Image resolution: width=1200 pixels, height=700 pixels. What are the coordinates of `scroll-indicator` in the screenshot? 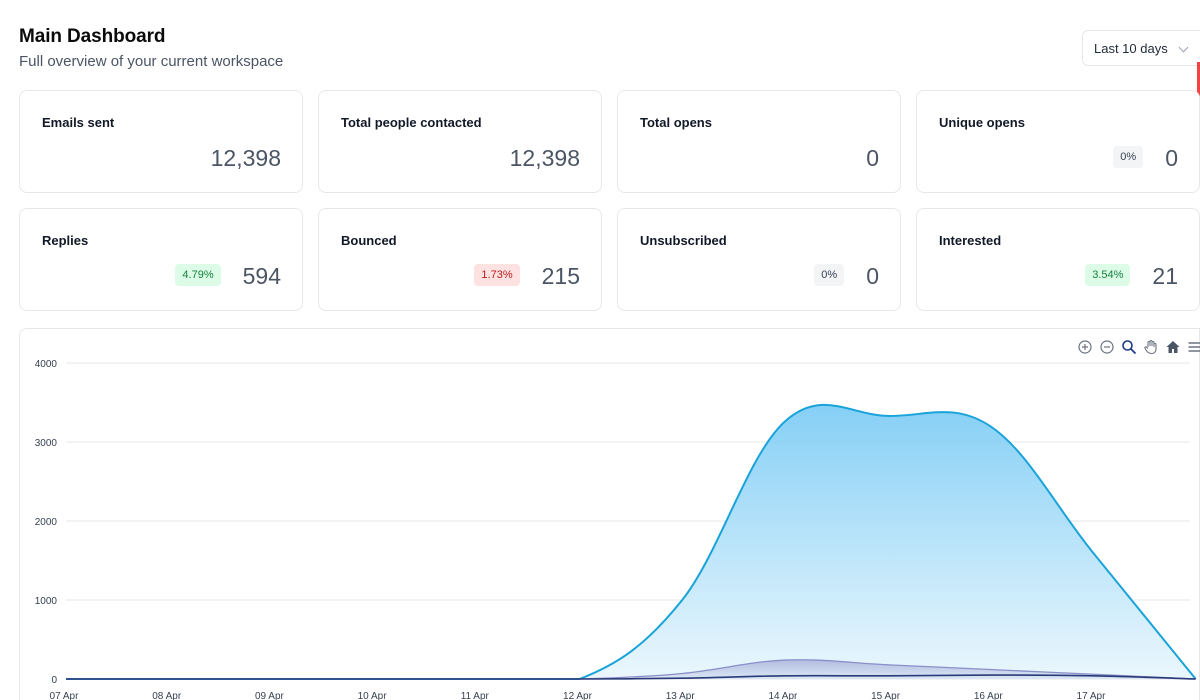 It's located at (1198, 79).